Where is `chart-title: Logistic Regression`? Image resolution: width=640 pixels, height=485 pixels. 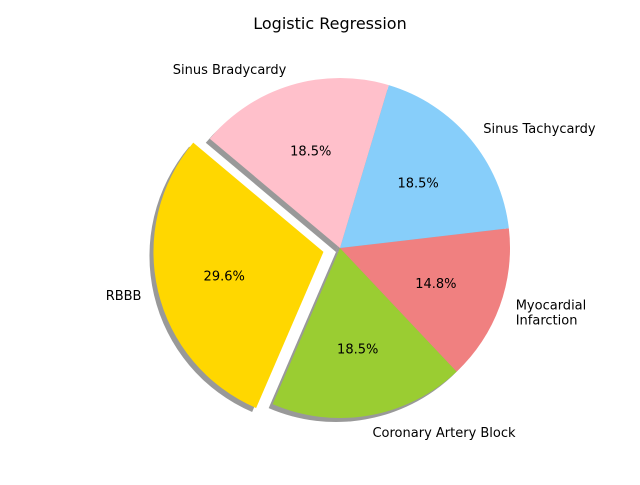 chart-title: Logistic Regression is located at coordinates (329, 23).